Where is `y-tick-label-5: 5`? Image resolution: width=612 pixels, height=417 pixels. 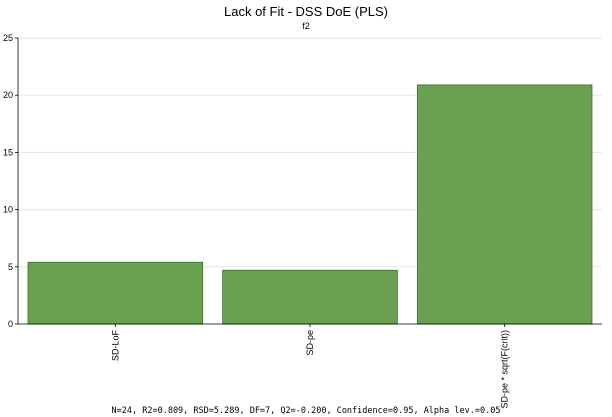 y-tick-label-5: 5 is located at coordinates (10, 267).